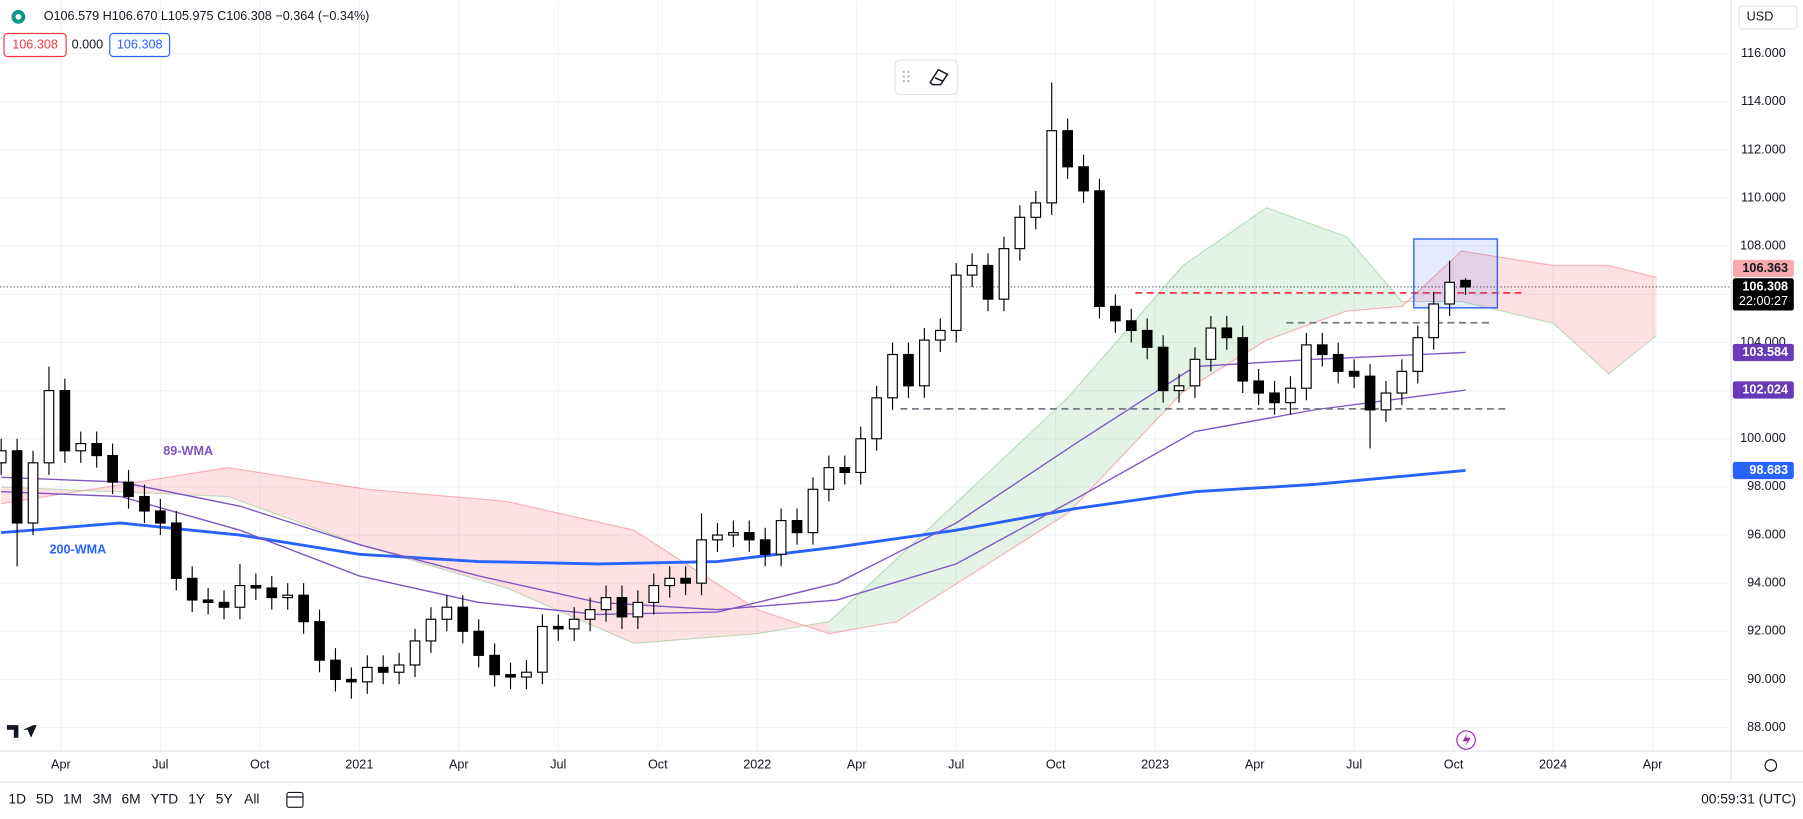  What do you see at coordinates (17, 799) in the screenshot?
I see `range-button: 1D` at bounding box center [17, 799].